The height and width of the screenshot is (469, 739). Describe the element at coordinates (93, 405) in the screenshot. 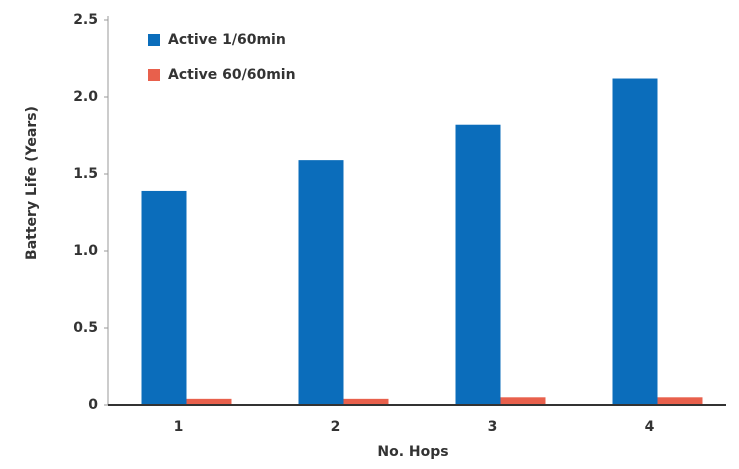

I see `y-tick-label: 0` at that location.